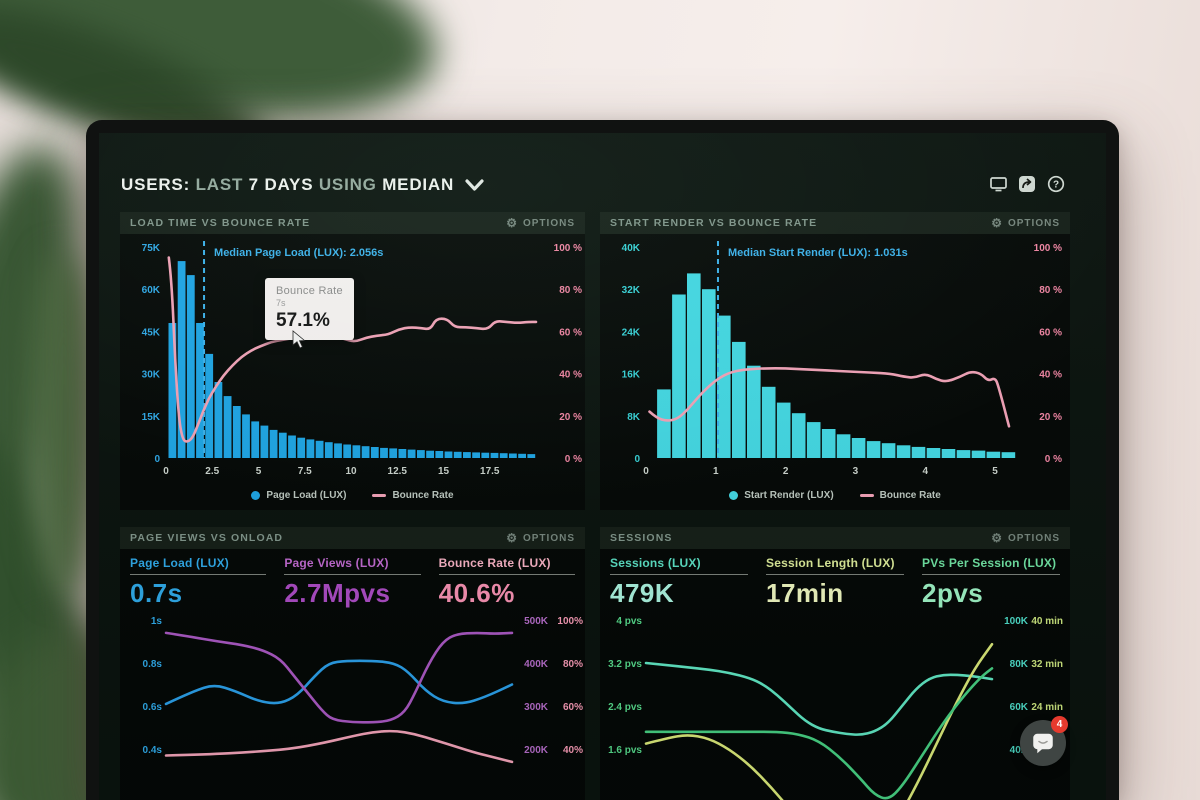 The height and width of the screenshot is (800, 1200). Describe the element at coordinates (642, 593) in the screenshot. I see `metric-value: 479K` at that location.